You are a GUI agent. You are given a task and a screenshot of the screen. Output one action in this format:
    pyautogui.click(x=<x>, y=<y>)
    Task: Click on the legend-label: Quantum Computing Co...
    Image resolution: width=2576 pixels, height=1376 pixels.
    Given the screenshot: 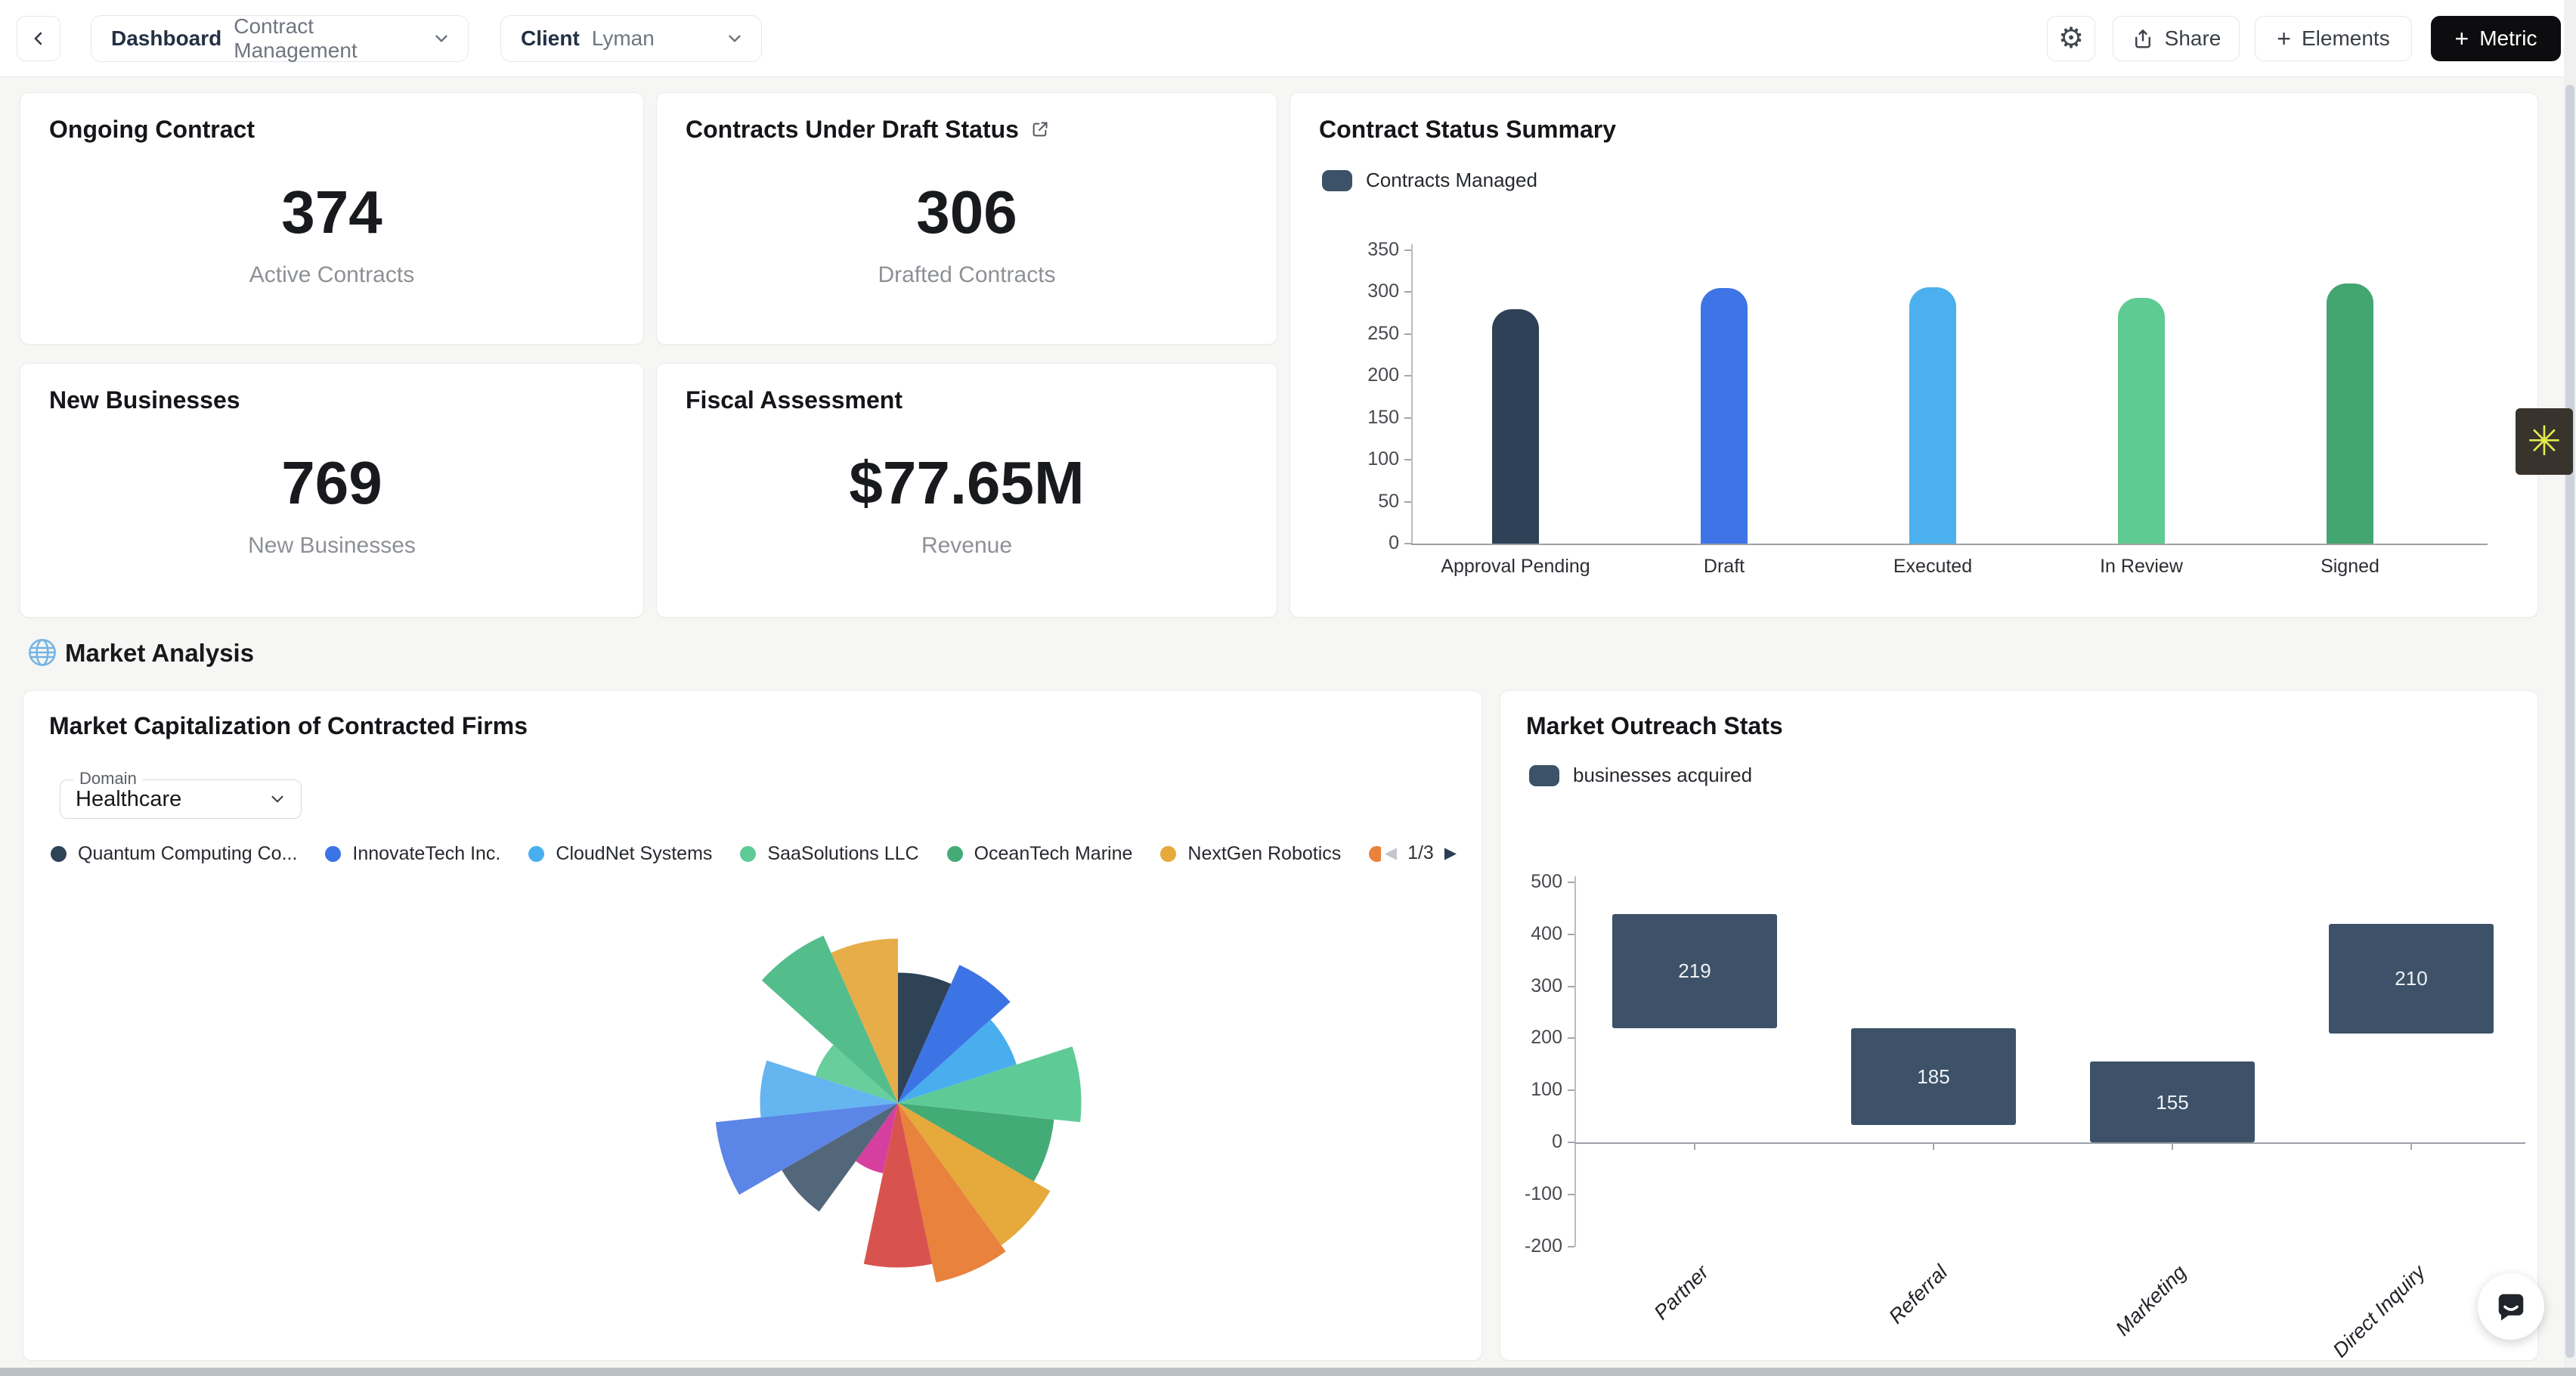 What is the action you would take?
    pyautogui.click(x=188, y=853)
    